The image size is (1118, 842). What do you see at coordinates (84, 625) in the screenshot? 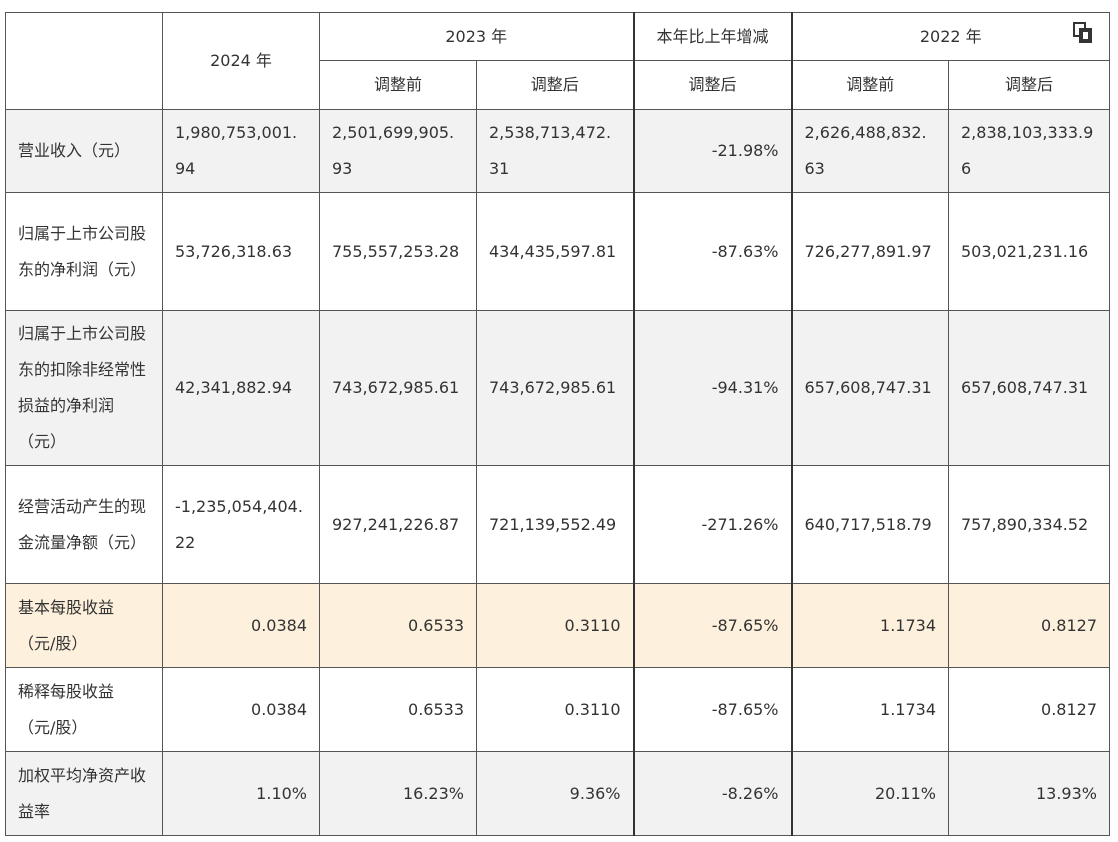
I see `row-label: 基本每股收益（元/股）` at bounding box center [84, 625].